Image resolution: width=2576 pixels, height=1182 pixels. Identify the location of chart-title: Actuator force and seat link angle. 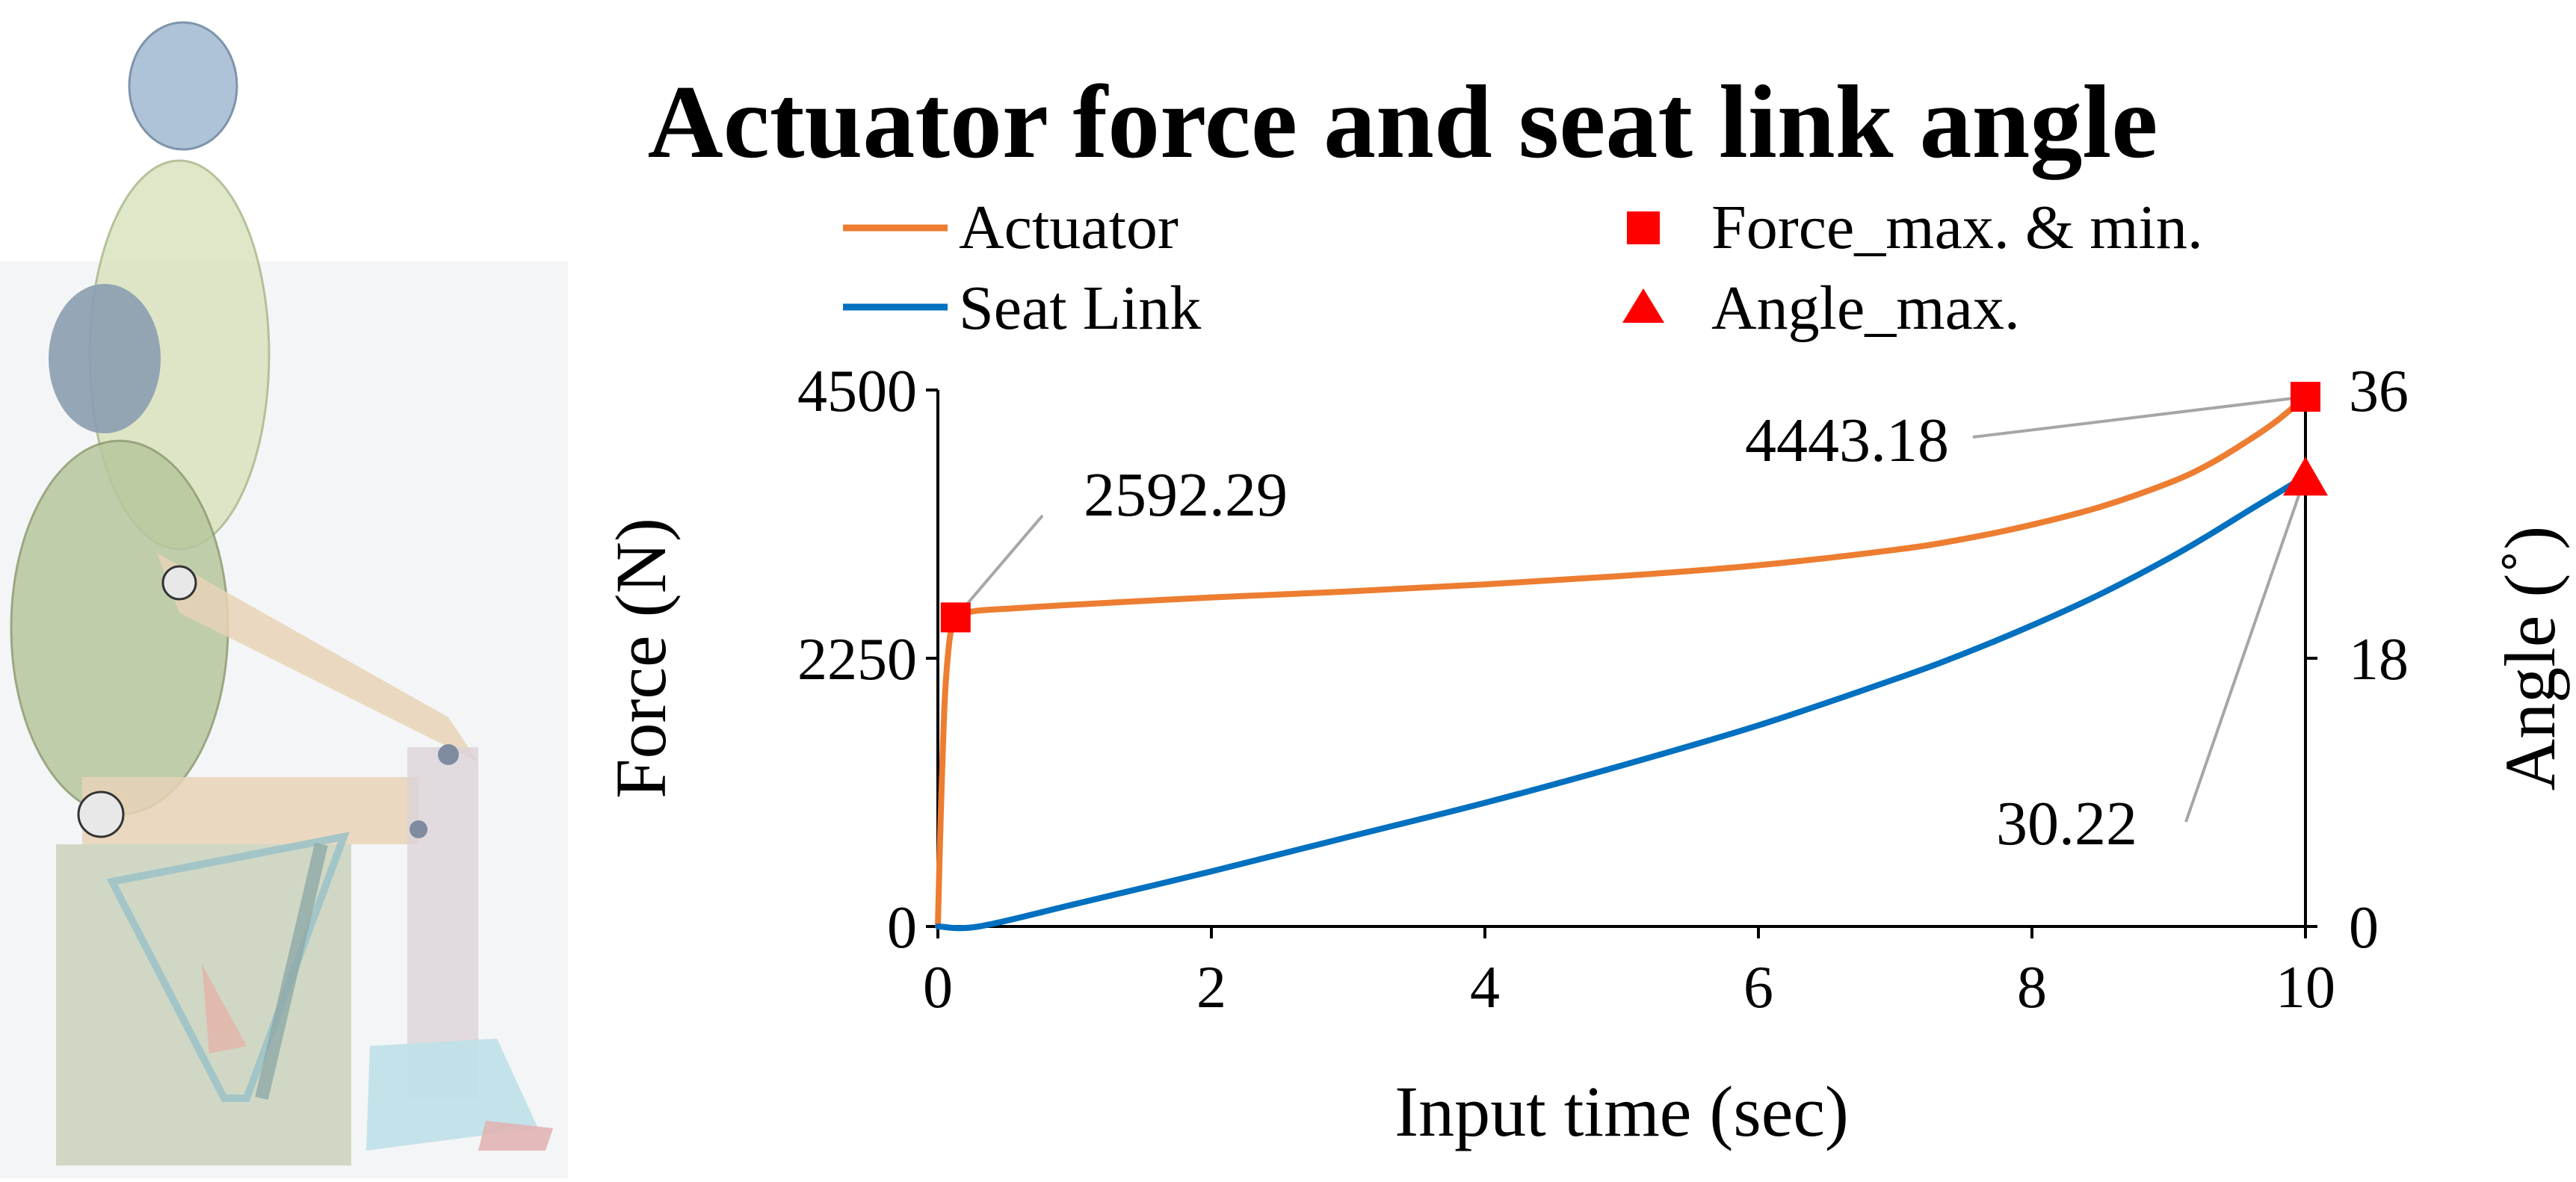
(1403, 122).